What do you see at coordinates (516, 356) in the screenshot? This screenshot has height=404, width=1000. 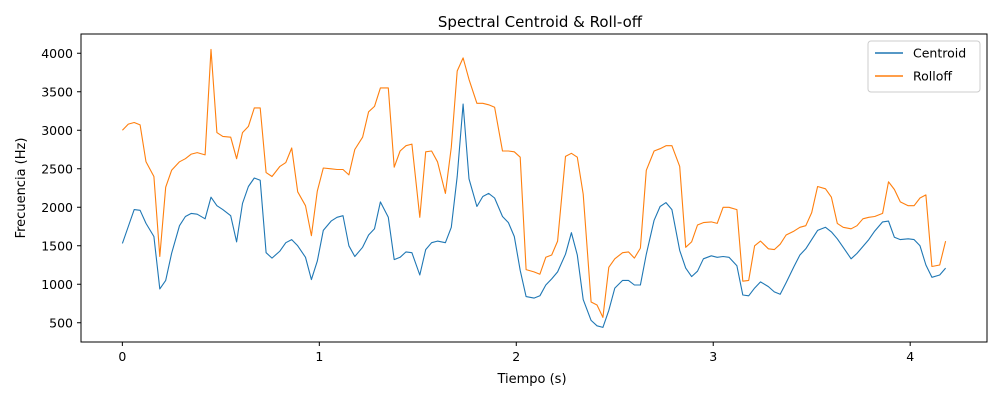 I see `x-tick-label: 2` at bounding box center [516, 356].